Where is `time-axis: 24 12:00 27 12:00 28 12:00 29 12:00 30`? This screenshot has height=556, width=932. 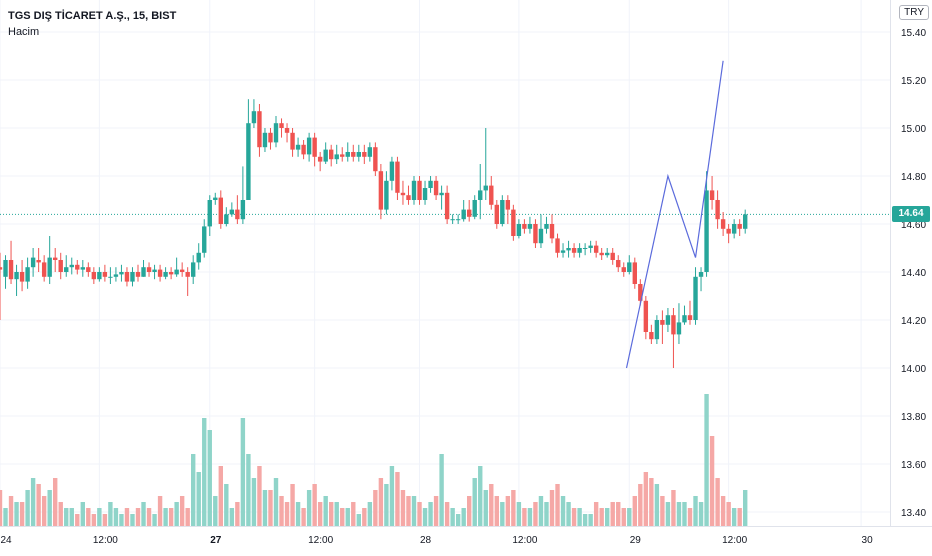
time-axis: 24 12:00 27 12:00 28 12:00 29 12:00 30 is located at coordinates (466, 538).